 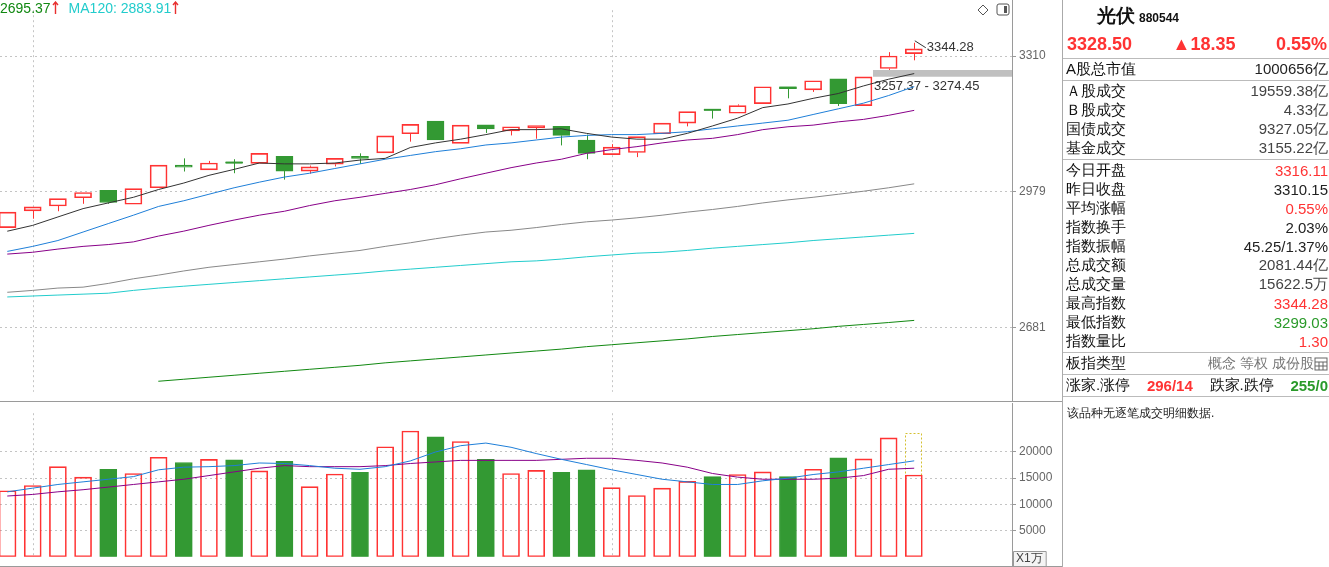 What do you see at coordinates (1293, 264) in the screenshot?
I see `text: 2081.44亿` at bounding box center [1293, 264].